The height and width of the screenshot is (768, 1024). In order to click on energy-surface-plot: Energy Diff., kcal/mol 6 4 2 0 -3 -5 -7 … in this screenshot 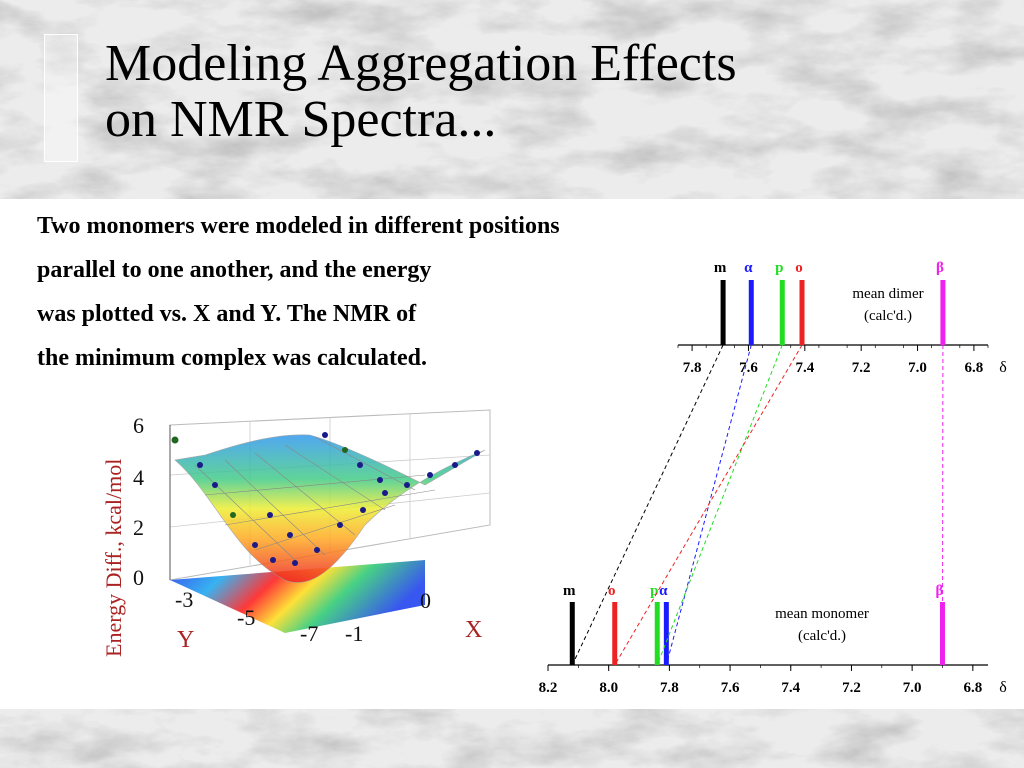, I will do `click(296, 533)`.